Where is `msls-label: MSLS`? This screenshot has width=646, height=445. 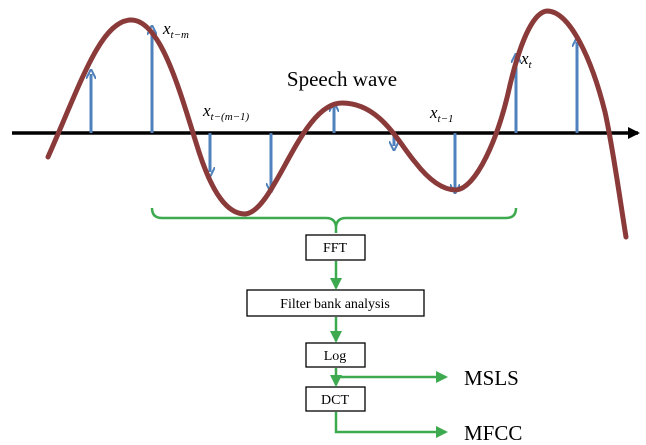
msls-label: MSLS is located at coordinates (491, 378).